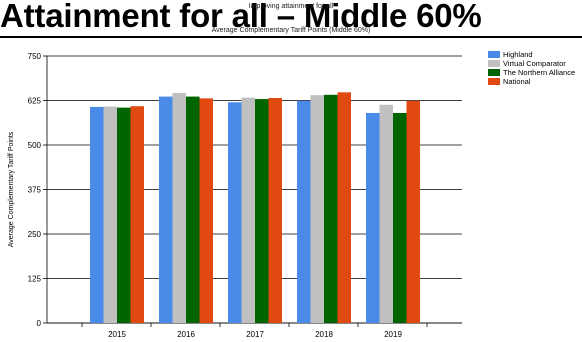 The image size is (582, 342). What do you see at coordinates (193, 209) in the screenshot?
I see `bar-the-northern-alliance-2016` at bounding box center [193, 209].